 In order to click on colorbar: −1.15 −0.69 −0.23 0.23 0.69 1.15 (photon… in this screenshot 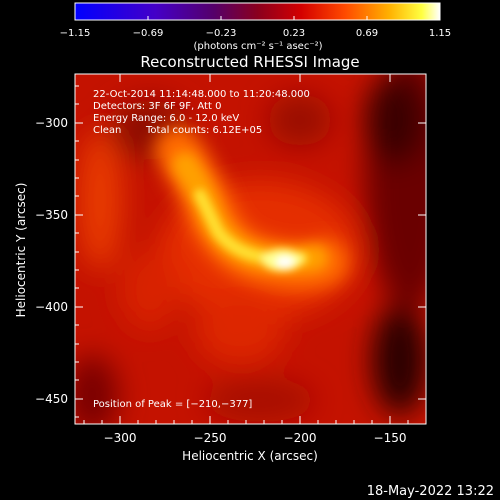, I will do `click(255, 27)`.